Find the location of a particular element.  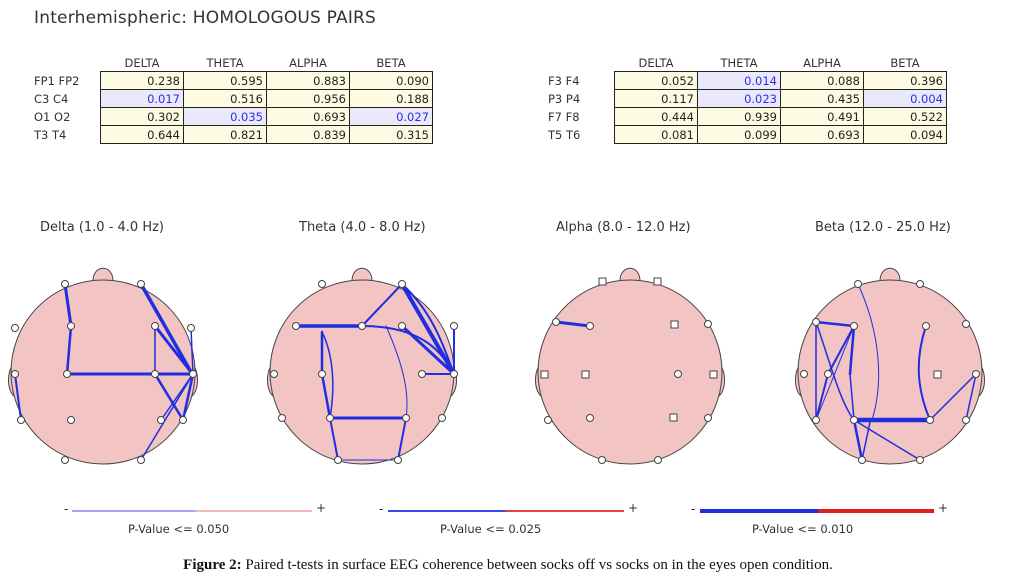

p-value-cell: 0.522 is located at coordinates (905, 116).